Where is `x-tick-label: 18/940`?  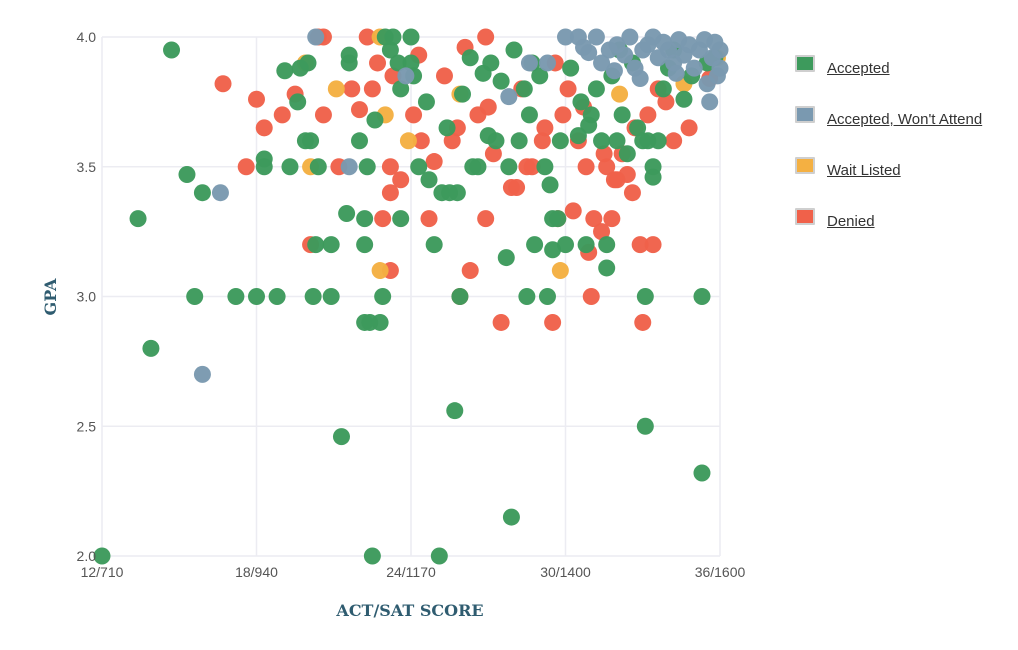 x-tick-label: 18/940 is located at coordinates (256, 572).